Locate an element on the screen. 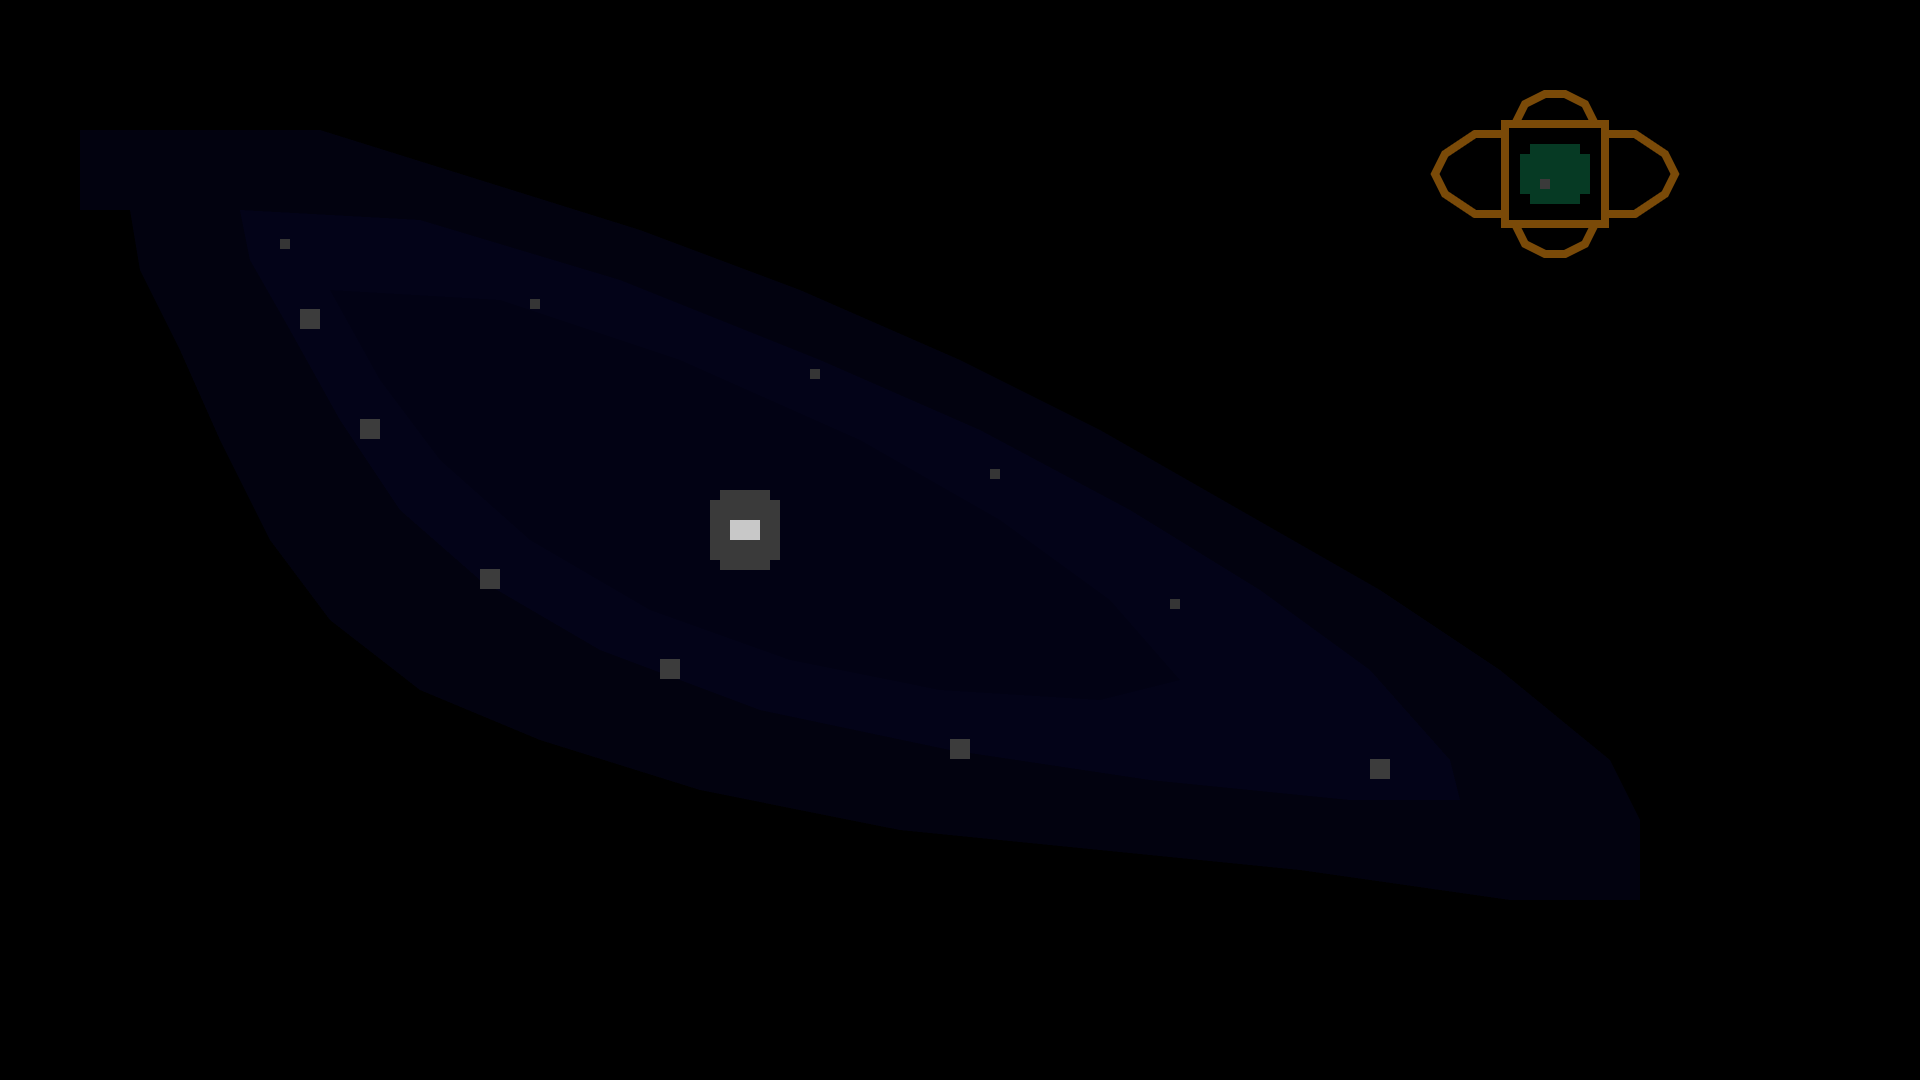 The height and width of the screenshot is (1080, 1920). compass-orb-wide is located at coordinates (1555, 174).